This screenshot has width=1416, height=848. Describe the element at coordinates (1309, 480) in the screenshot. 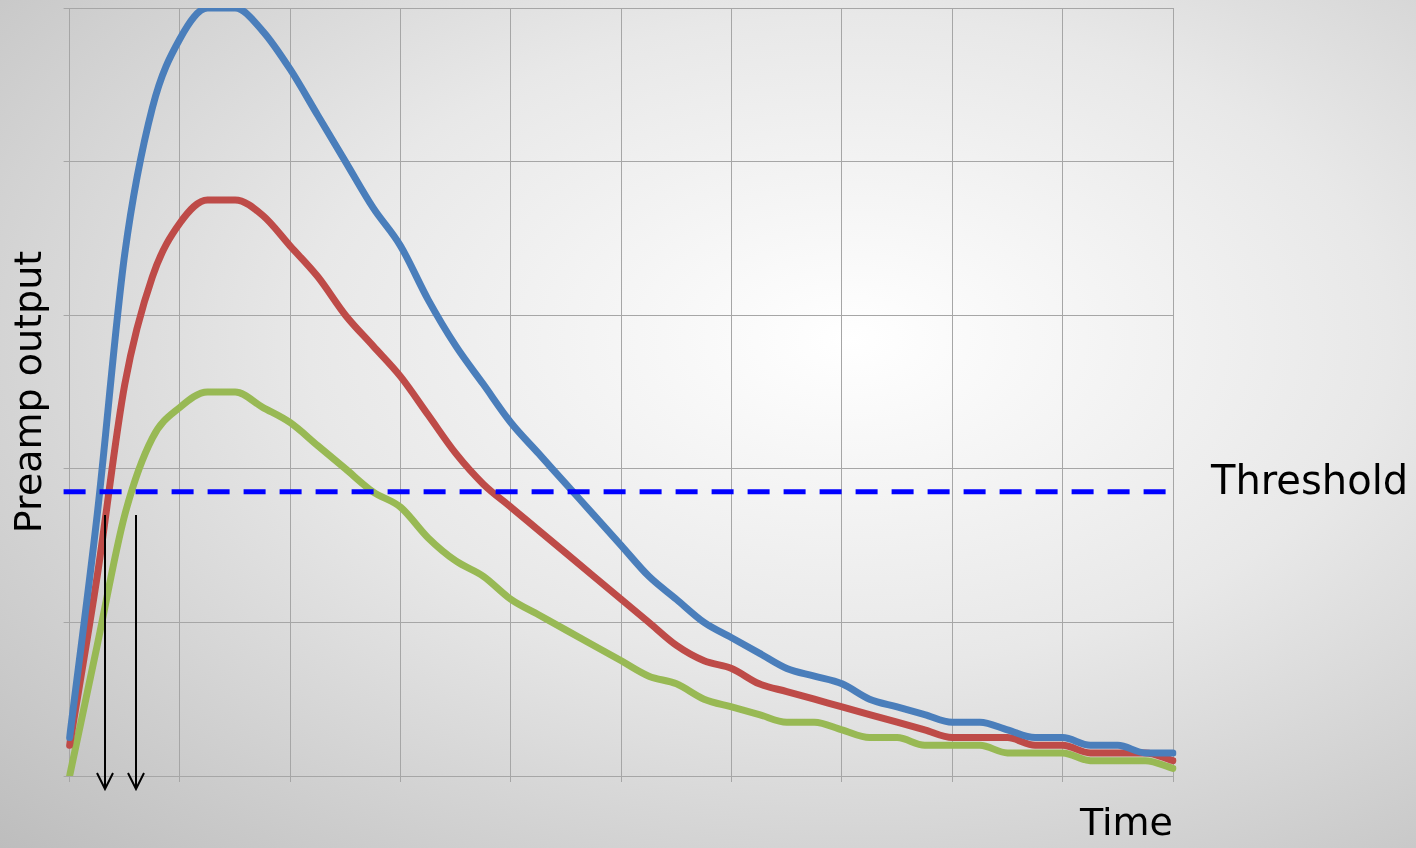

I see `ref-line-label: Threshold` at that location.